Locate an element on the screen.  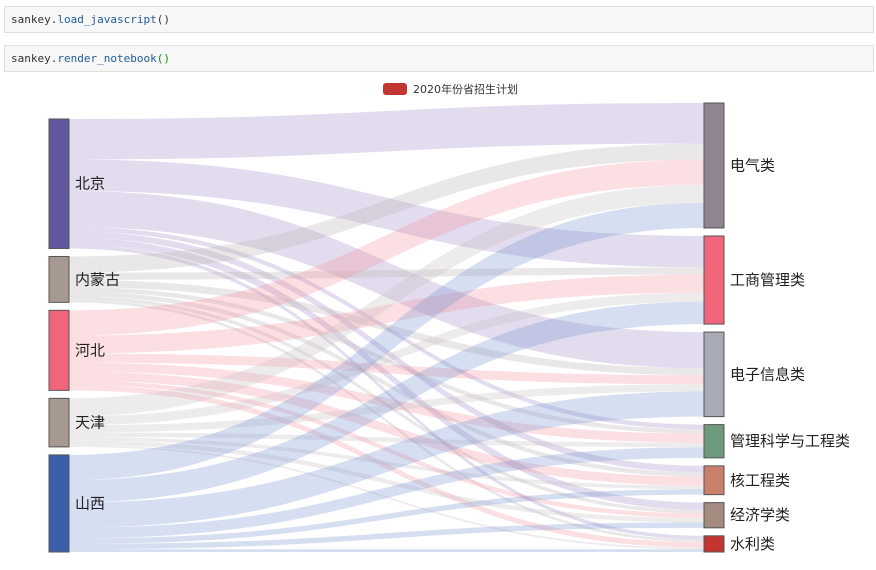
code-cell-2: sankey.render_notebook() is located at coordinates (439, 58).